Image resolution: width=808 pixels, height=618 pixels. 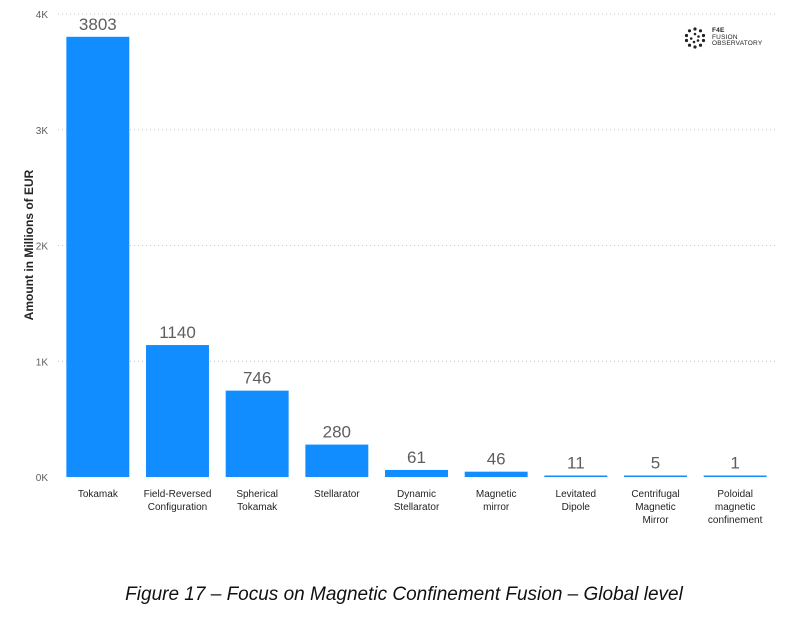 What do you see at coordinates (337, 494) in the screenshot?
I see `x-tick-label: Stellarator` at bounding box center [337, 494].